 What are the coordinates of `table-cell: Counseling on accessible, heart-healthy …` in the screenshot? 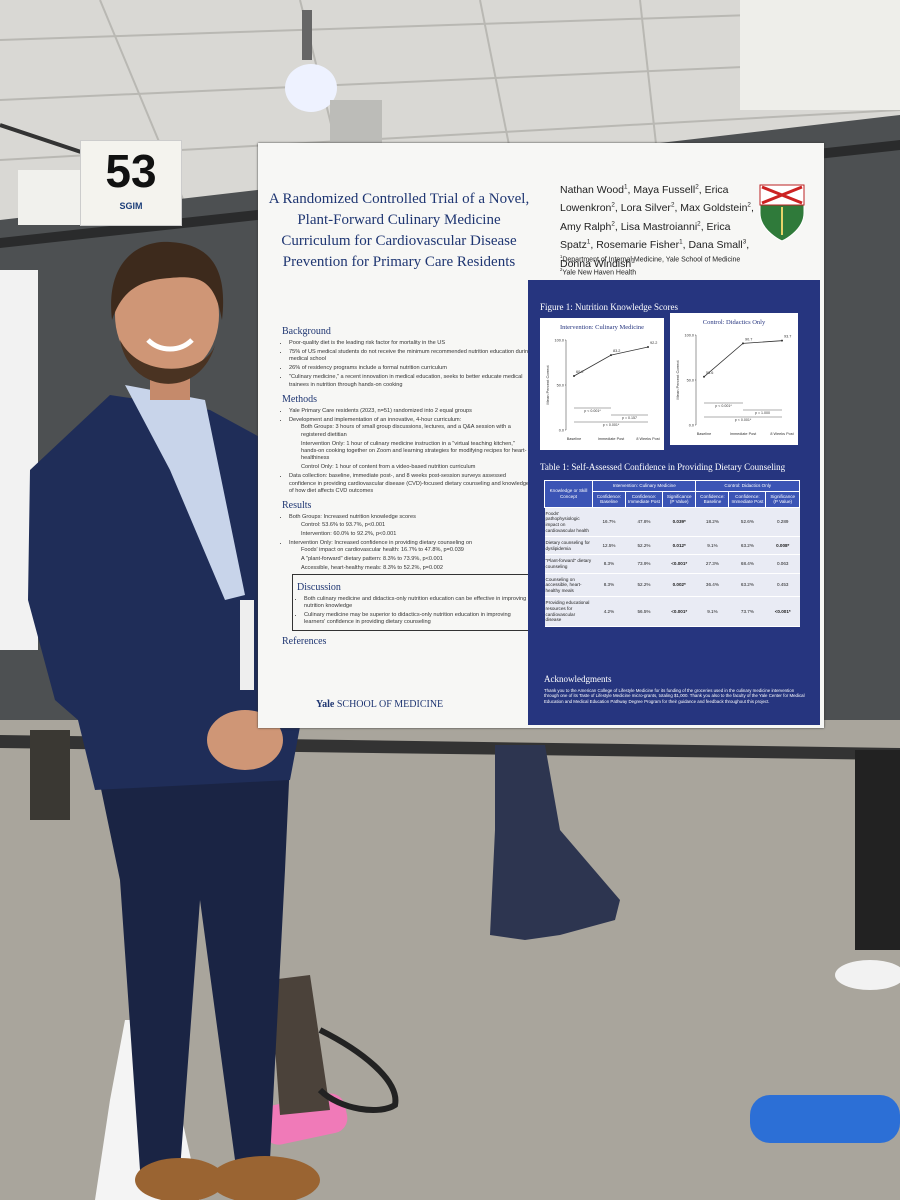 It's located at (568, 585).